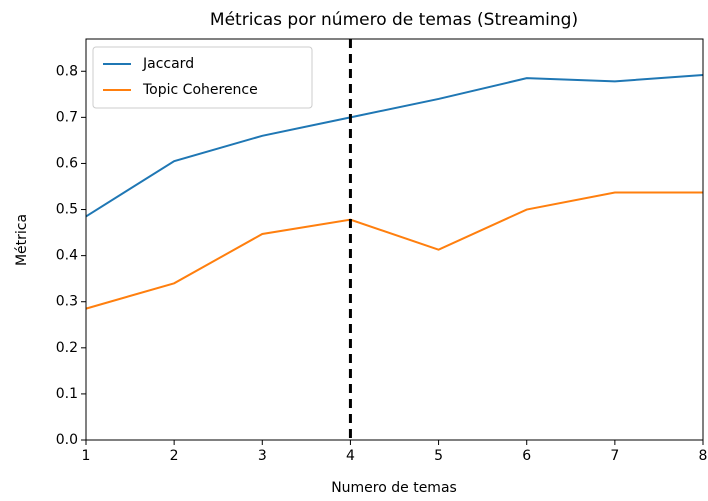 The width and height of the screenshot is (708, 501). Describe the element at coordinates (168, 64) in the screenshot. I see `legend-label: Jaccard` at that location.